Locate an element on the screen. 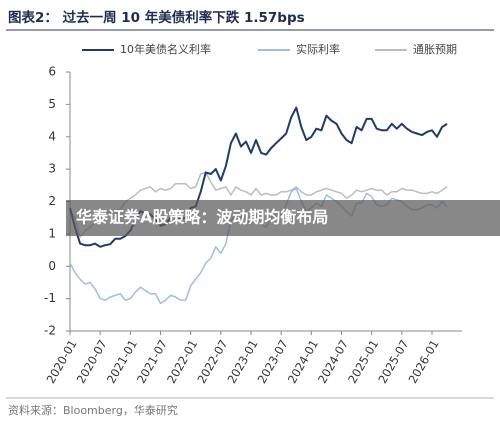 The height and width of the screenshot is (433, 500). y-tick-label: 5 is located at coordinates (52, 104).